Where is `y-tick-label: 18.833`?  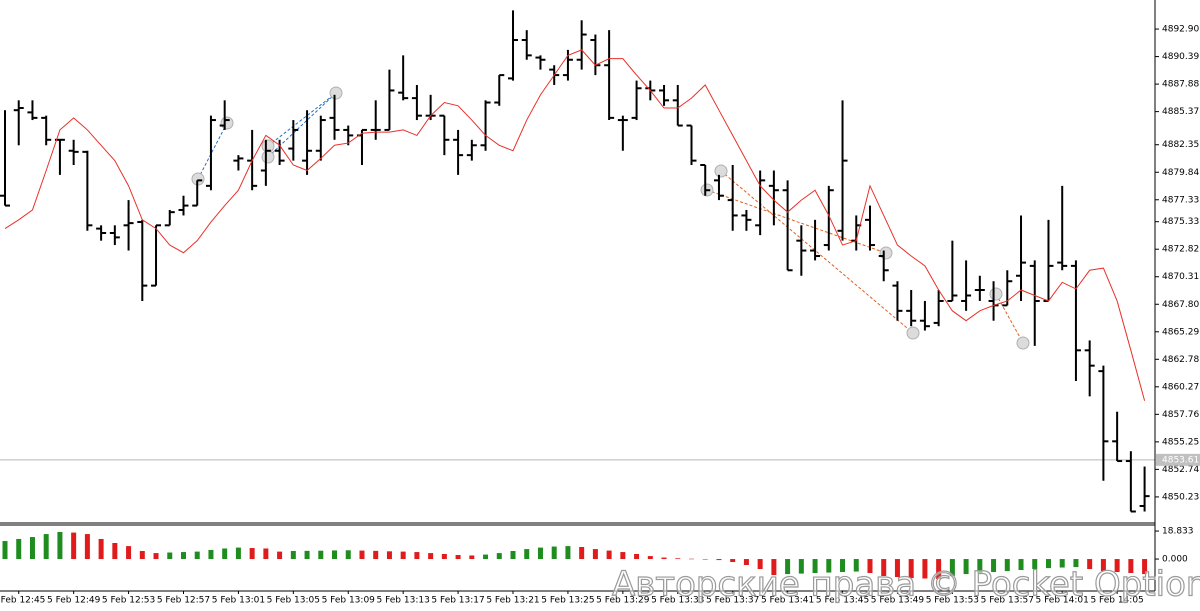
y-tick-label: 18.833 is located at coordinates (1178, 532).